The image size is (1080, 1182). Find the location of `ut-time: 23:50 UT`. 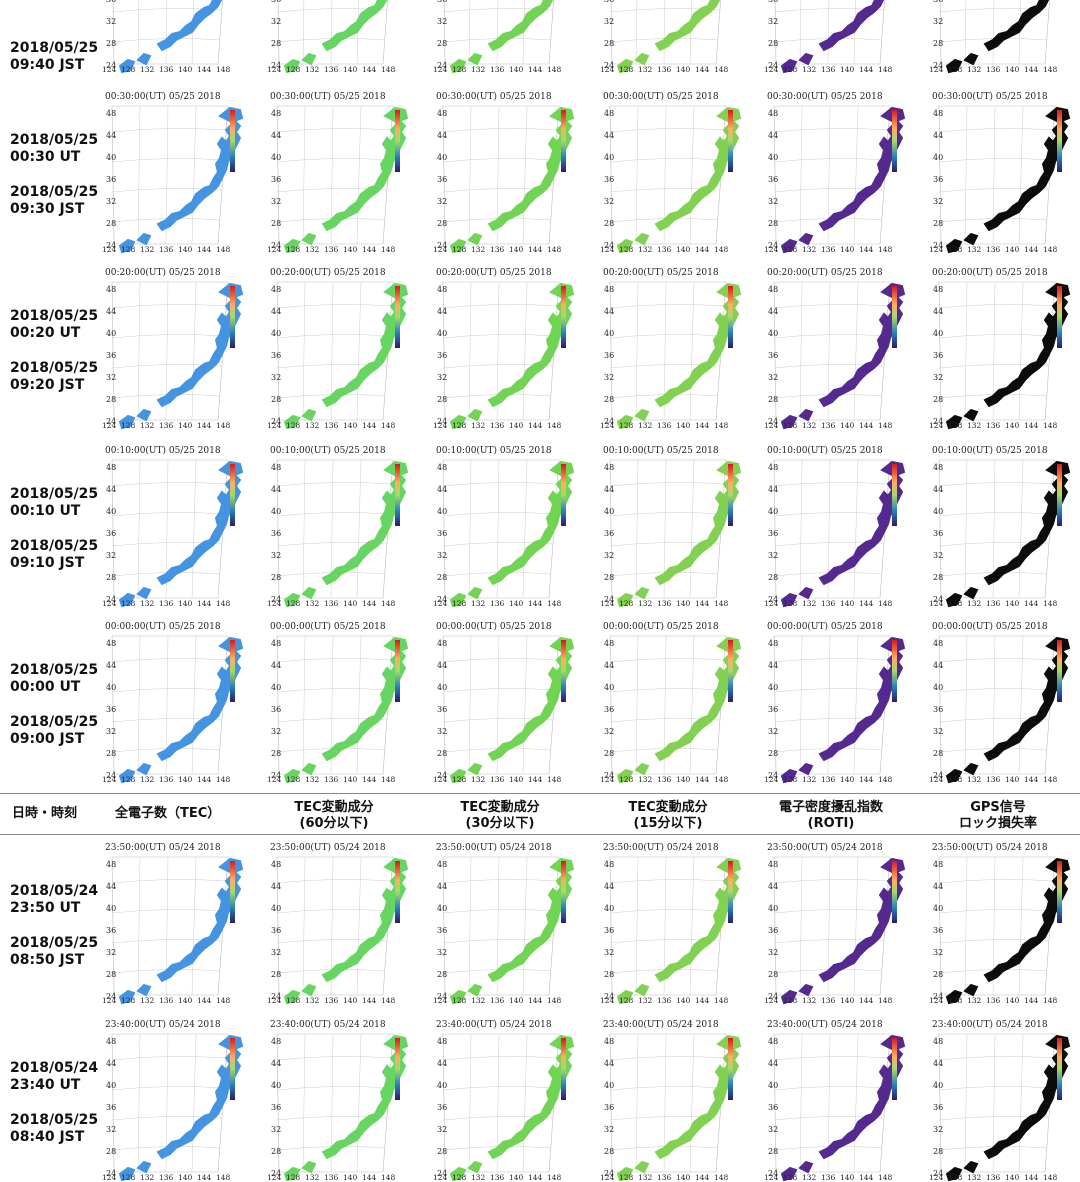

ut-time: 23:50 UT is located at coordinates (45, 908).